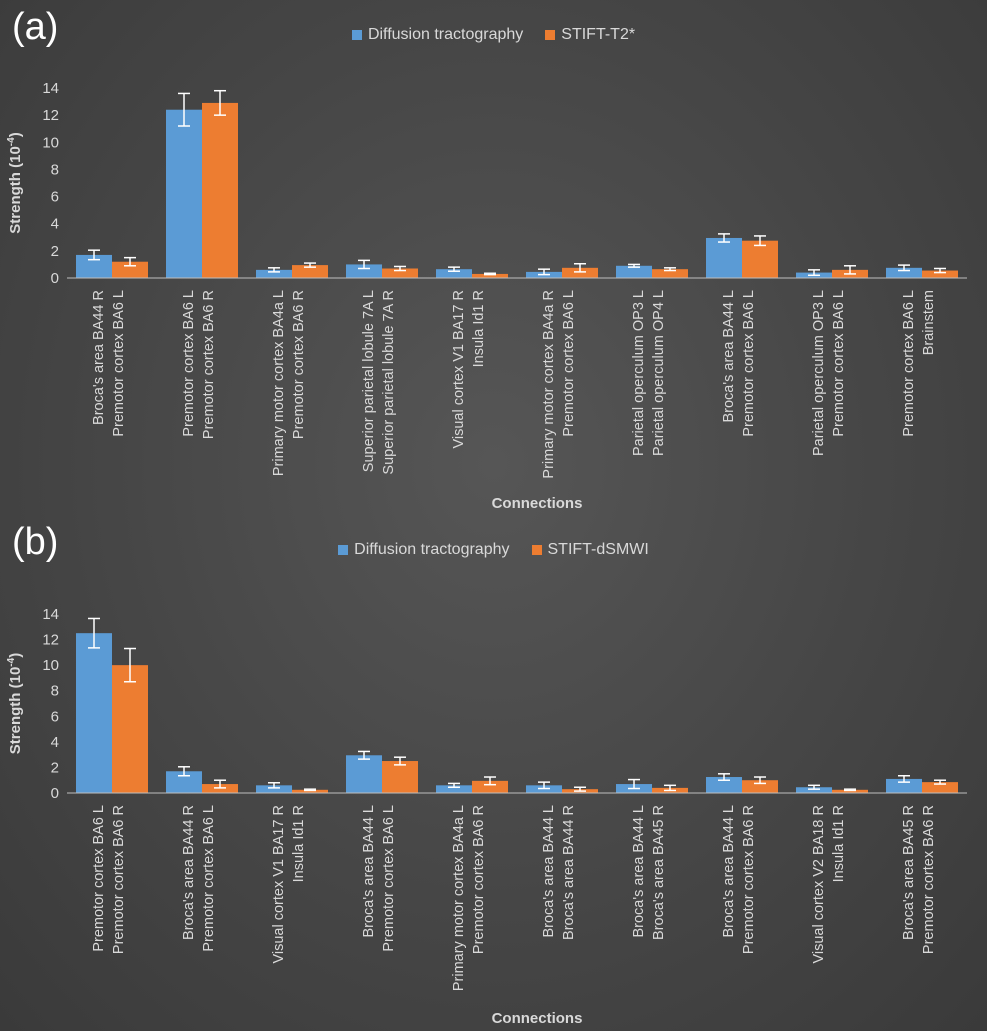  What do you see at coordinates (549, 871) in the screenshot?
I see `category-label-b-6-1: Broca's area BA44 L` at bounding box center [549, 871].